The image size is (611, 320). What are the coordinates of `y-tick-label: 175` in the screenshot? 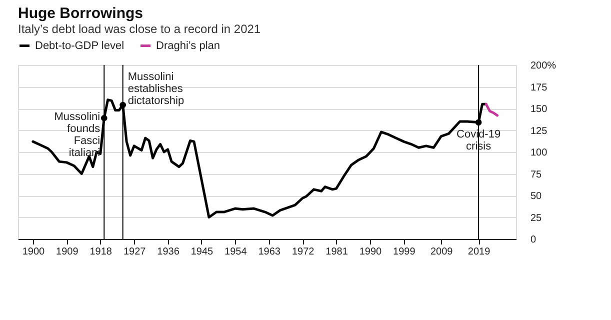 It's located at (539, 88).